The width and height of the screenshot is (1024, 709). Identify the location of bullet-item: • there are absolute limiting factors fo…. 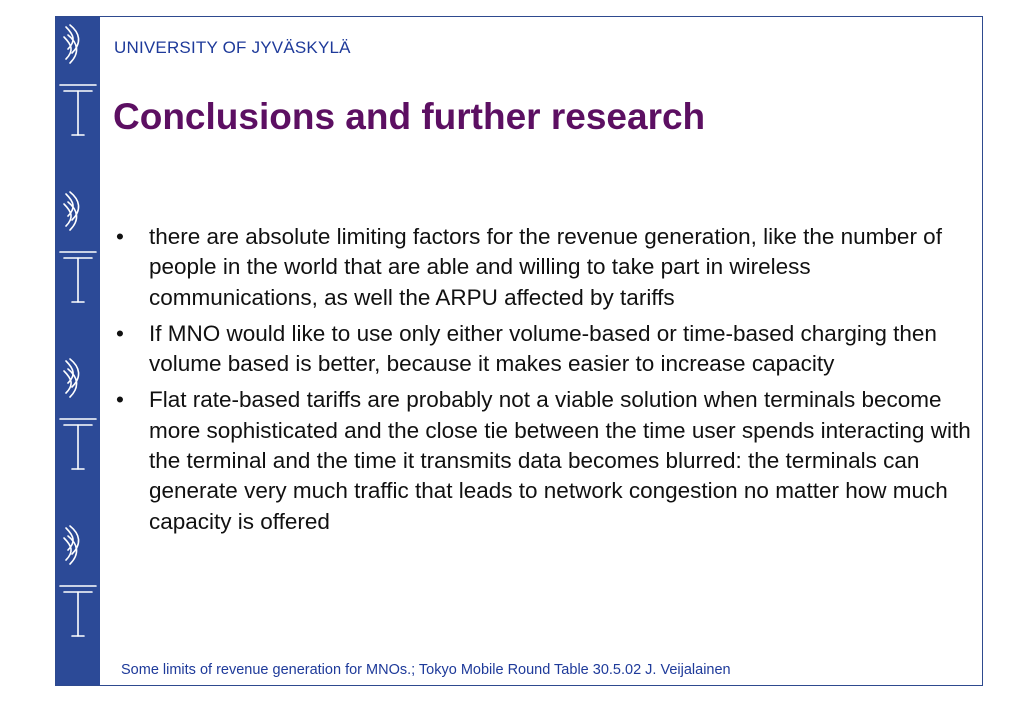
(544, 267).